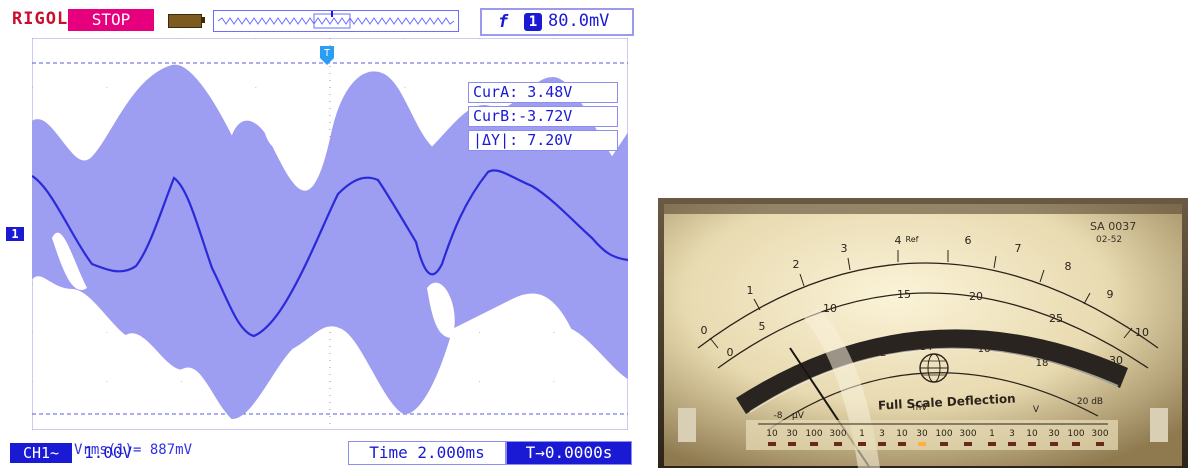 Image resolution: width=1188 pixels, height=468 pixels. I want to click on scale-top-label-4: 4, so click(898, 240).